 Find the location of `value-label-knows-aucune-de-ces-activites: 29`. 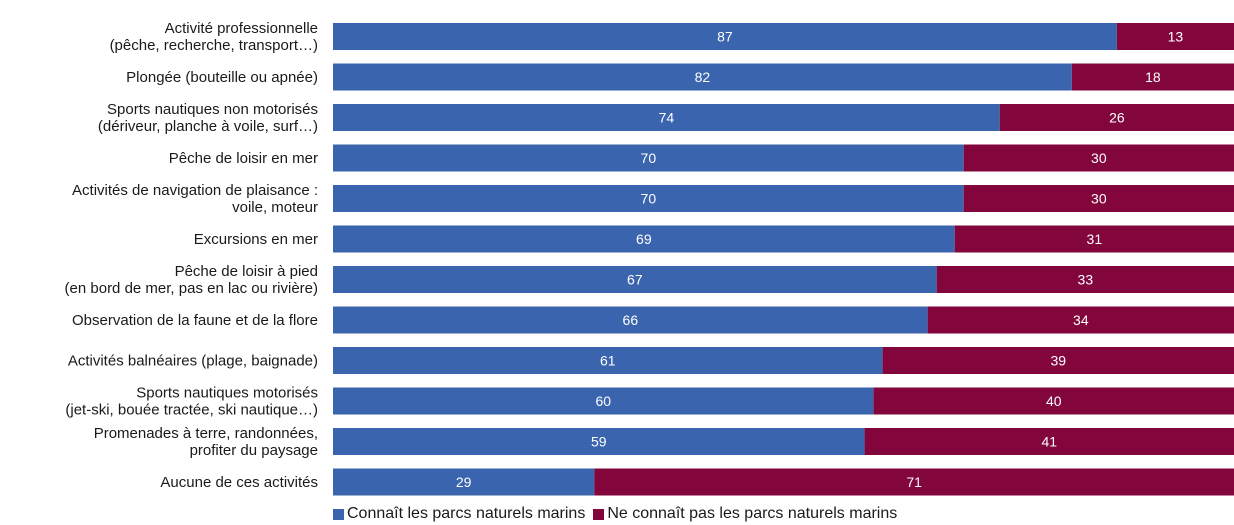

value-label-knows-aucune-de-ces-activites: 29 is located at coordinates (464, 482).